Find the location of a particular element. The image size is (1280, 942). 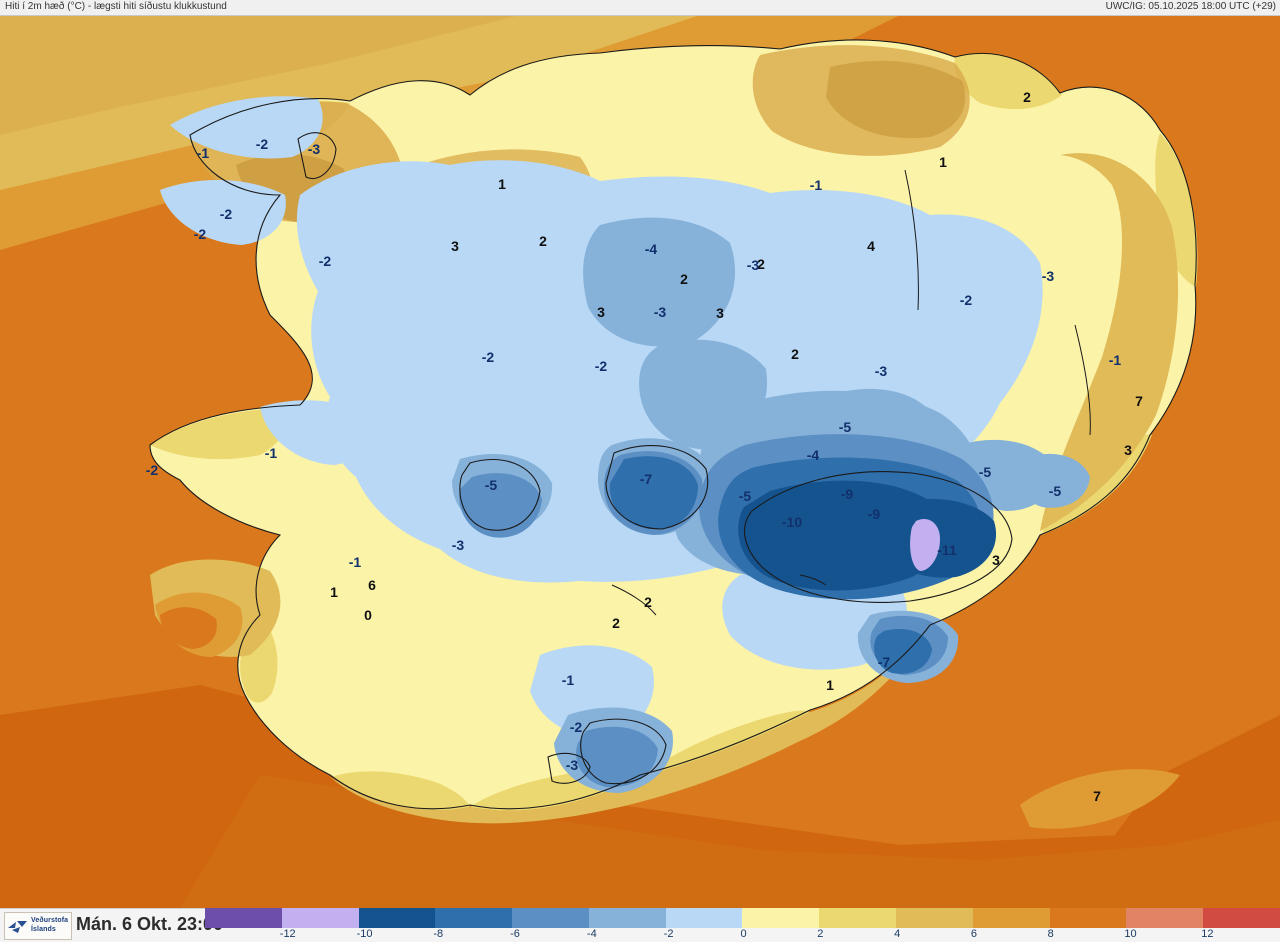

colorbar is located at coordinates (742, 918).